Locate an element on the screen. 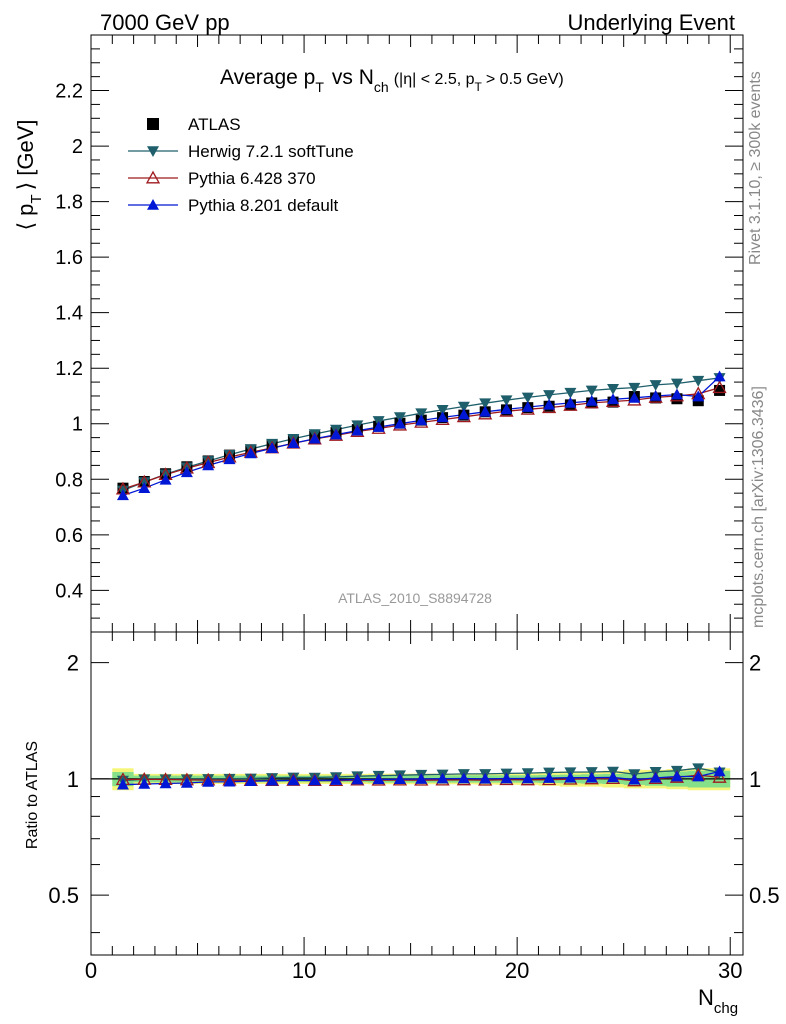 This screenshot has width=786, height=1024. ratio-y-axis-label: Ratio to ATLAS is located at coordinates (32, 795).